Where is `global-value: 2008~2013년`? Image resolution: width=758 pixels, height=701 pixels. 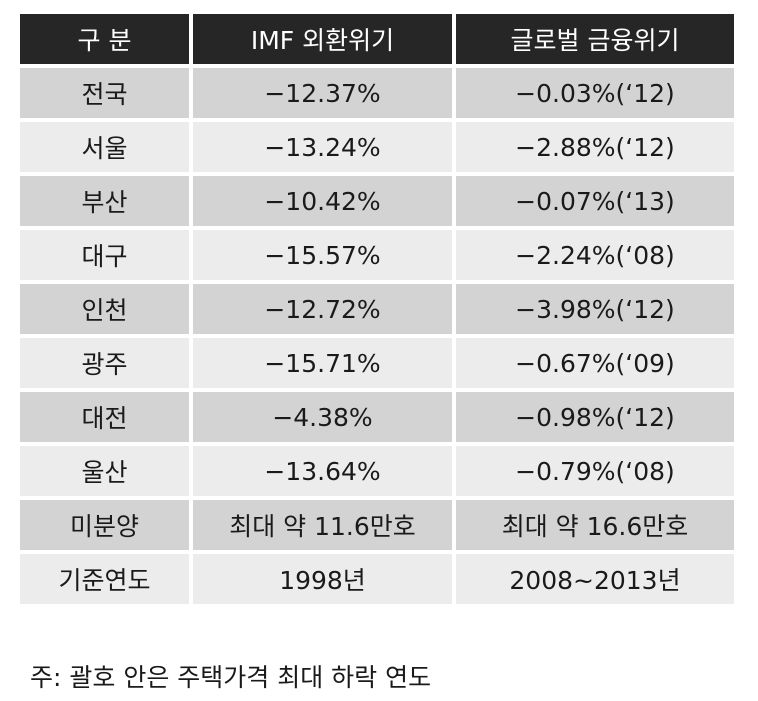
global-value: 2008~2013년 is located at coordinates (595, 579).